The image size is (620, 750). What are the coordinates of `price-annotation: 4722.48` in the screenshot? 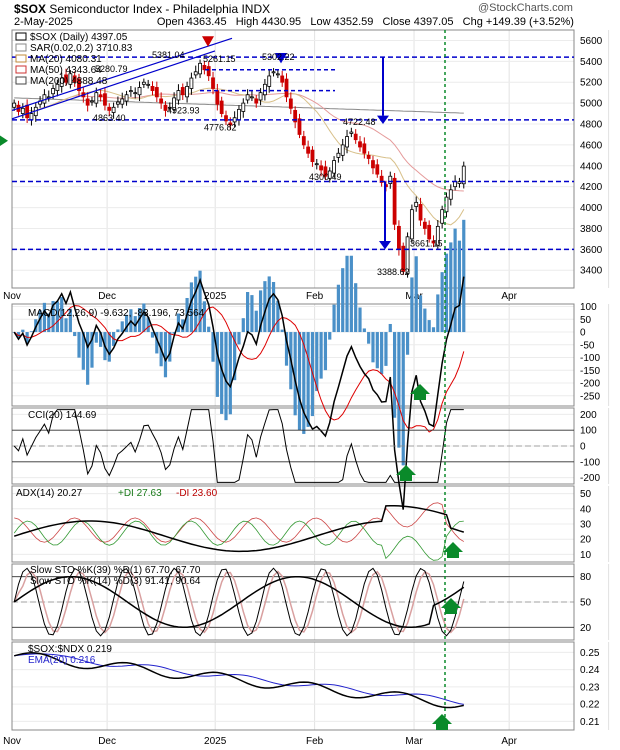 It's located at (359, 122).